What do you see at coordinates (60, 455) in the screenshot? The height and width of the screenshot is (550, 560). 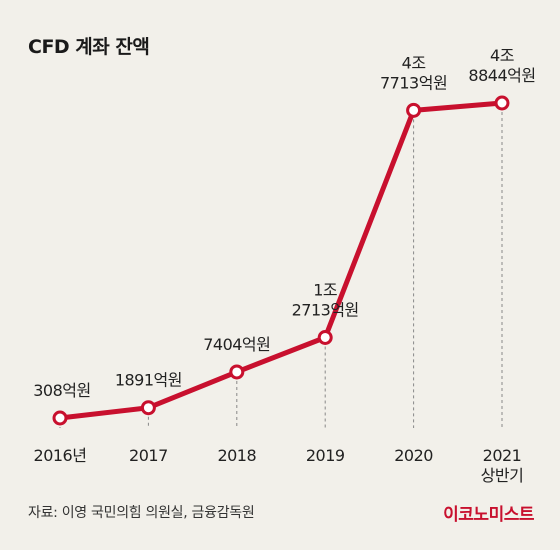 I see `x-tick-label: 2016년` at bounding box center [60, 455].